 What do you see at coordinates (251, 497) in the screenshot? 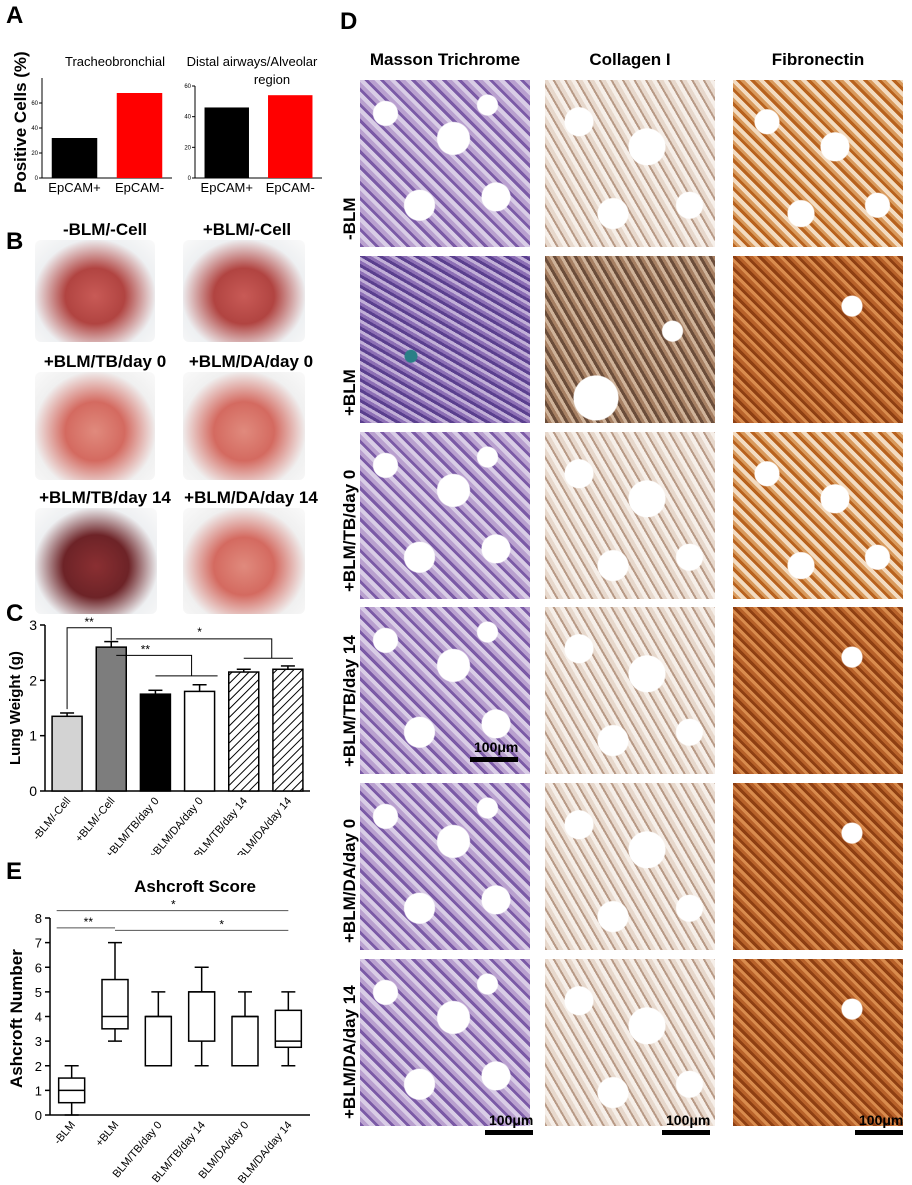
I see `photo-label-6: +BLM/DA/day 14` at bounding box center [251, 497].